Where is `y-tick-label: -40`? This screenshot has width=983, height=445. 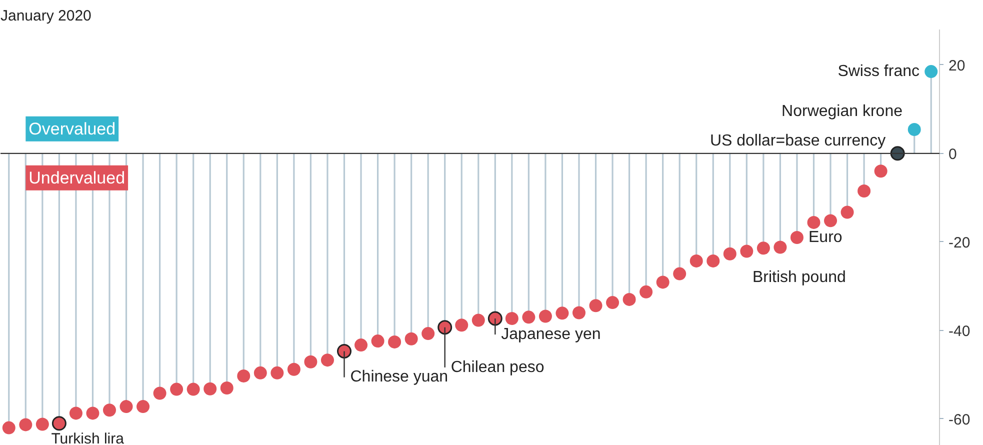
y-tick-label: -40 is located at coordinates (959, 331).